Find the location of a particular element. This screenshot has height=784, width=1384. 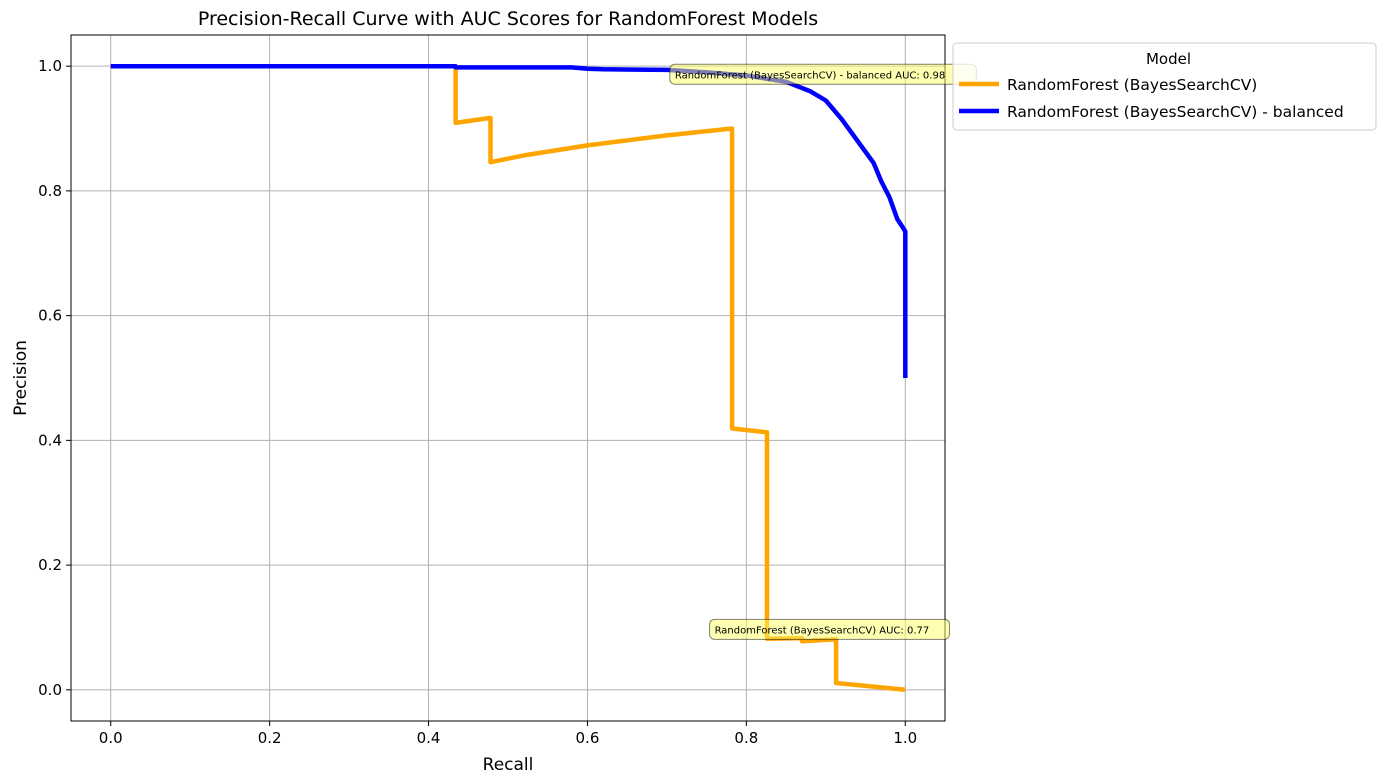

x-tick-label: 0.6 is located at coordinates (588, 738).